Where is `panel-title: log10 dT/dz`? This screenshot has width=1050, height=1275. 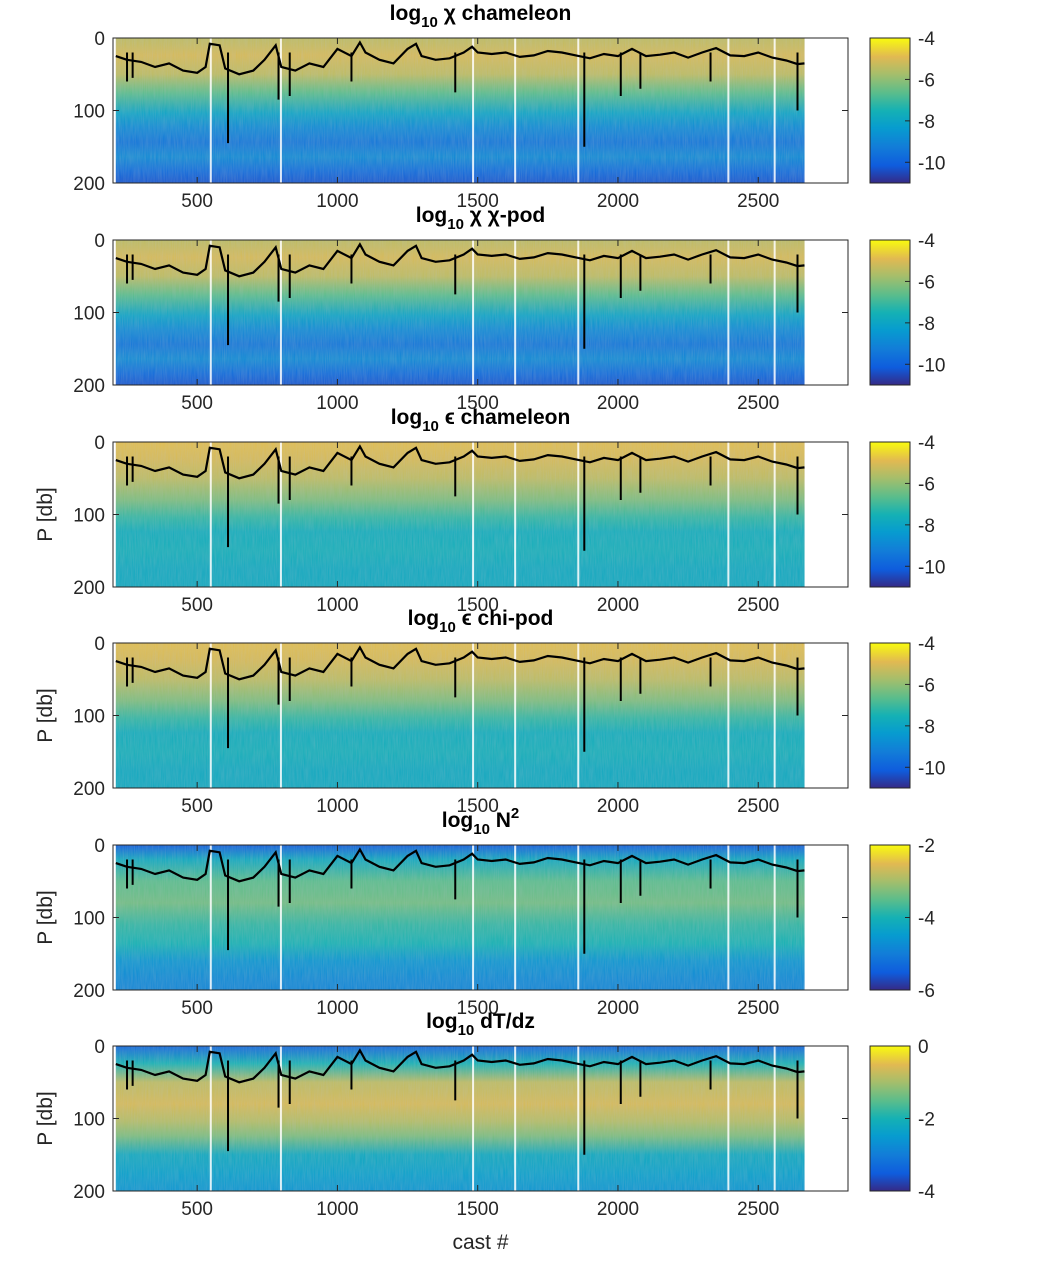
panel-title: log10 dT/dz is located at coordinates (480, 1024).